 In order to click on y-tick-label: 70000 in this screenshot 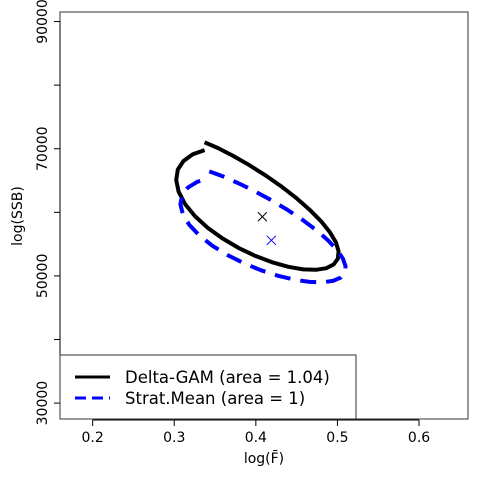, I will do `click(43, 148)`.